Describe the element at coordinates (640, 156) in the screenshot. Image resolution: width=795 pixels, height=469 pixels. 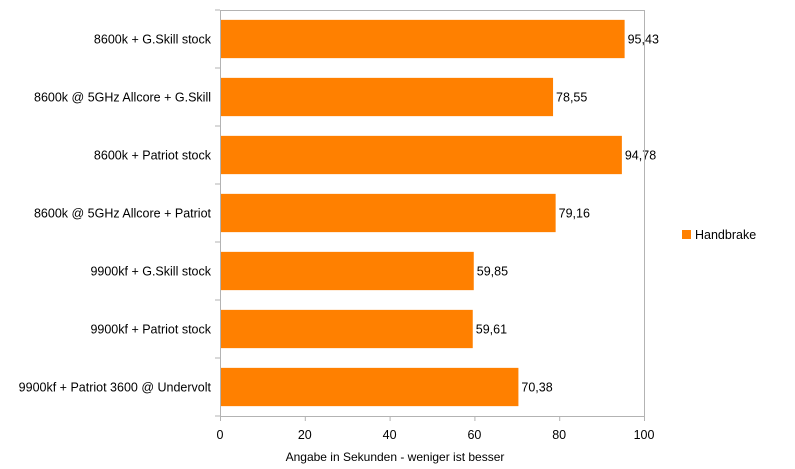
I see `value-label: 94,78` at that location.